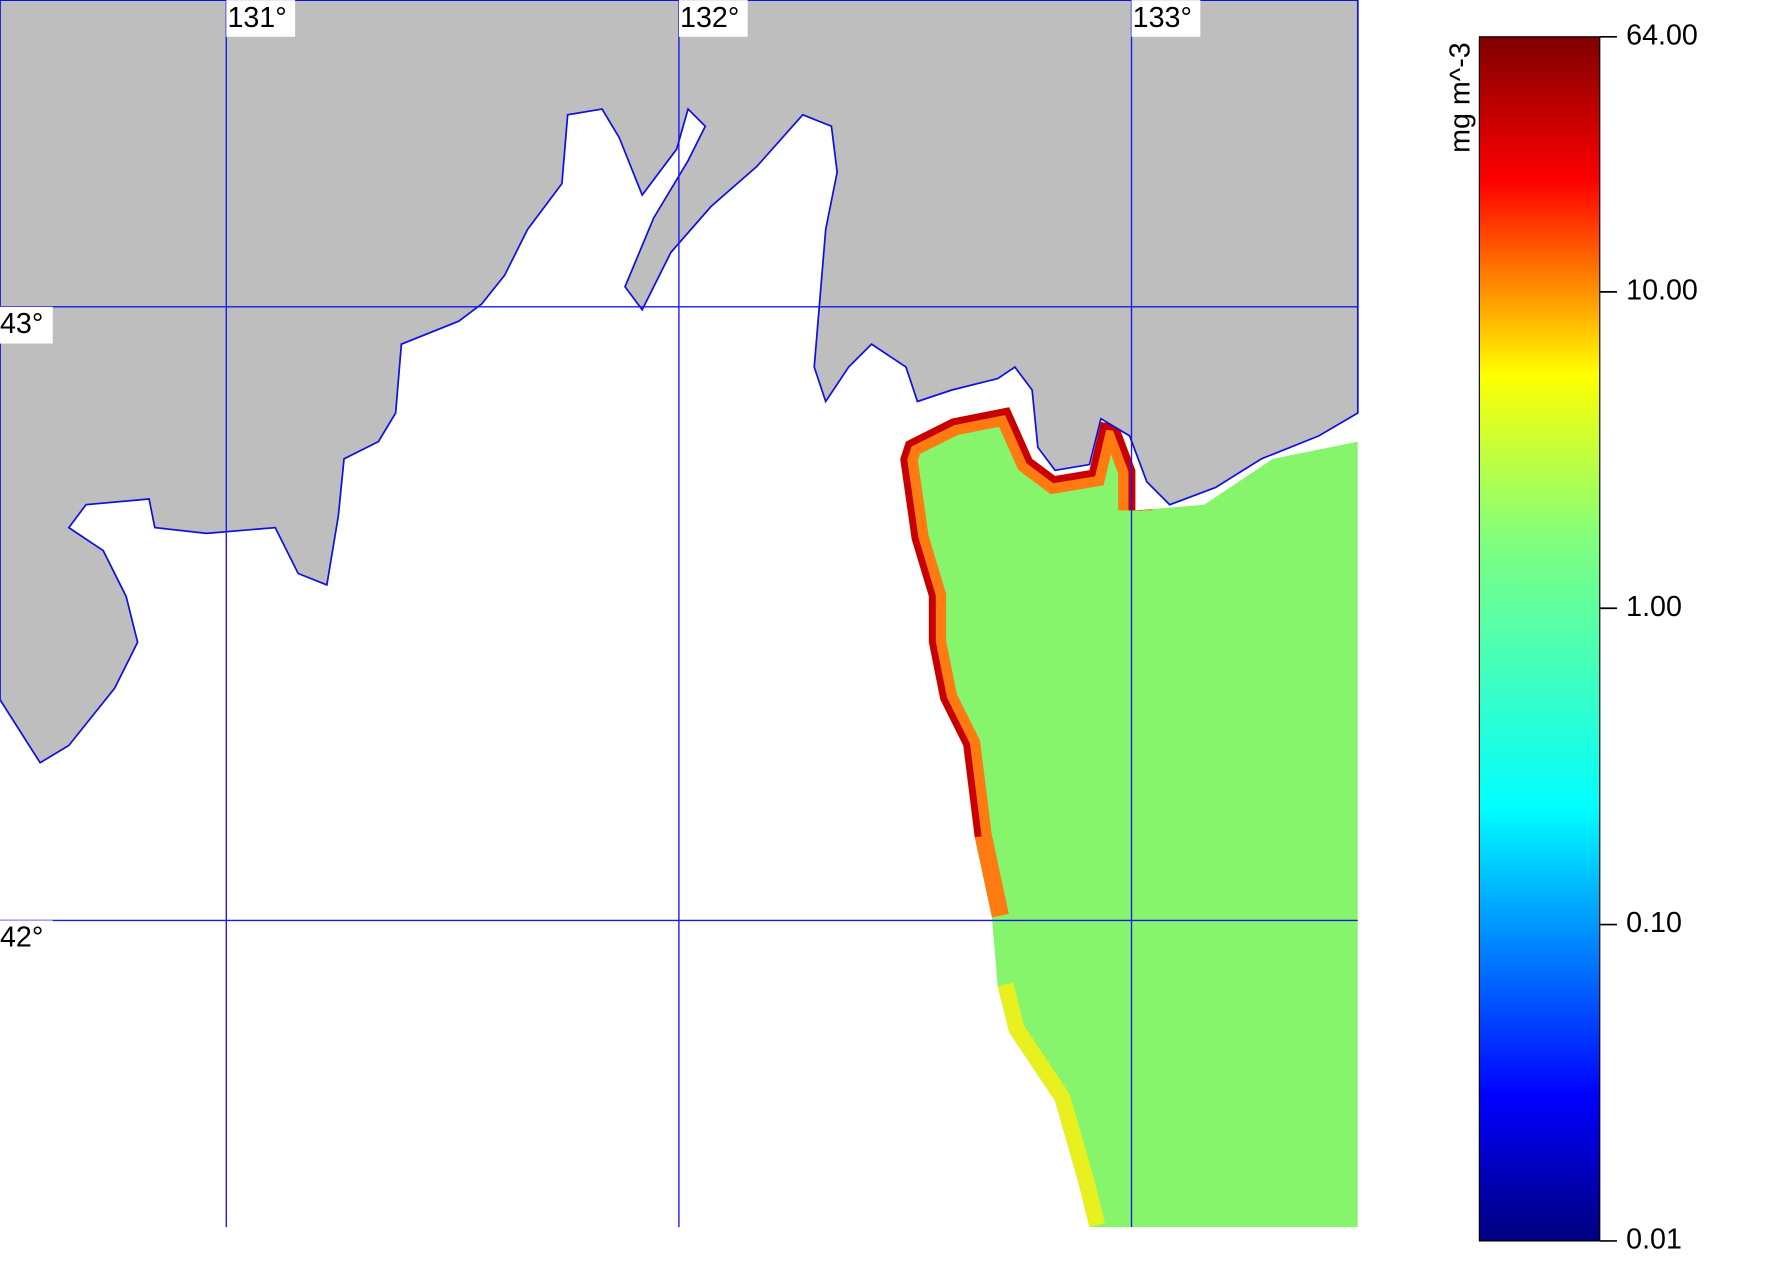 The height and width of the screenshot is (1272, 1789). I want to click on meridian-label: 132°, so click(709, 18).